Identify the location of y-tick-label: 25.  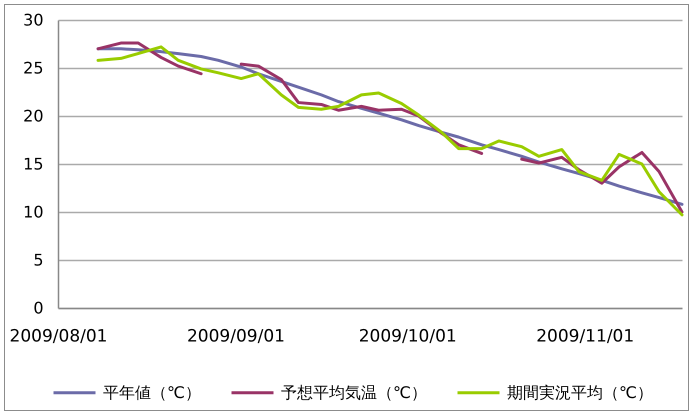
(33, 68).